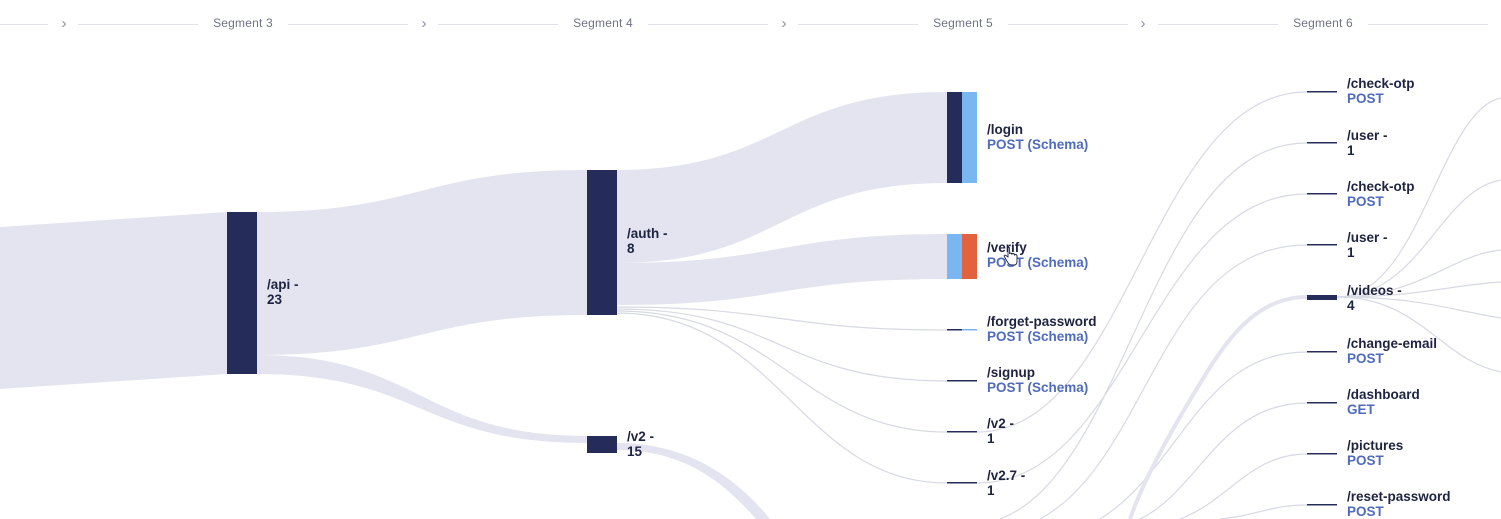 The height and width of the screenshot is (519, 1501). Describe the element at coordinates (1322, 352) in the screenshot. I see `node-change-email` at that location.